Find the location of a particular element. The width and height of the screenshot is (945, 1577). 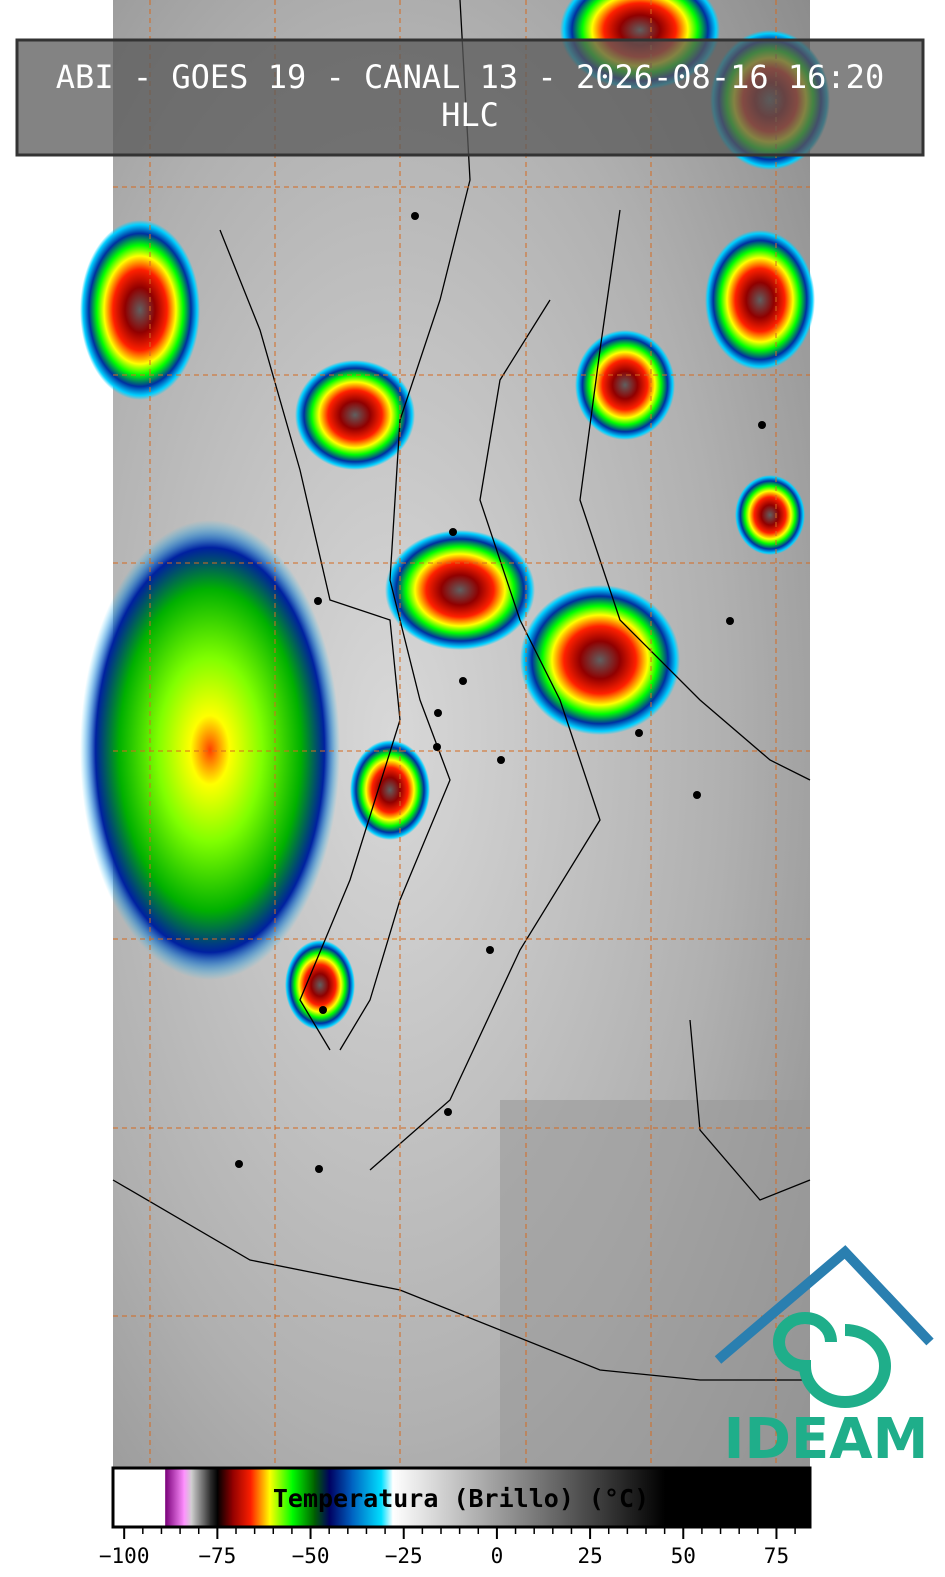

tick-label: −75 is located at coordinates (217, 1556).